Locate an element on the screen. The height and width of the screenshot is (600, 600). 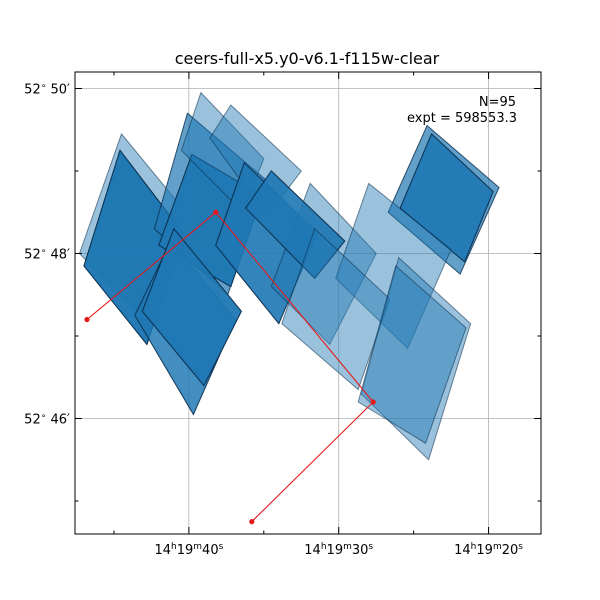
x-tick-labels: 14h19m40s 14h19m30s 14h19m20s is located at coordinates (338, 550).